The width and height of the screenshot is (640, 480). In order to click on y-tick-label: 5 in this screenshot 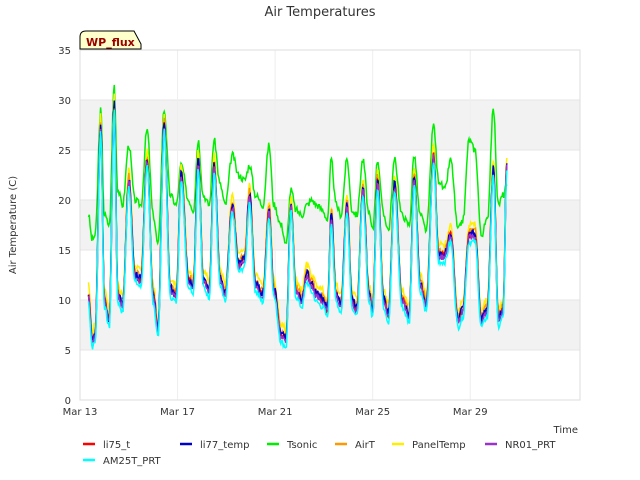, I will do `click(68, 351)`.